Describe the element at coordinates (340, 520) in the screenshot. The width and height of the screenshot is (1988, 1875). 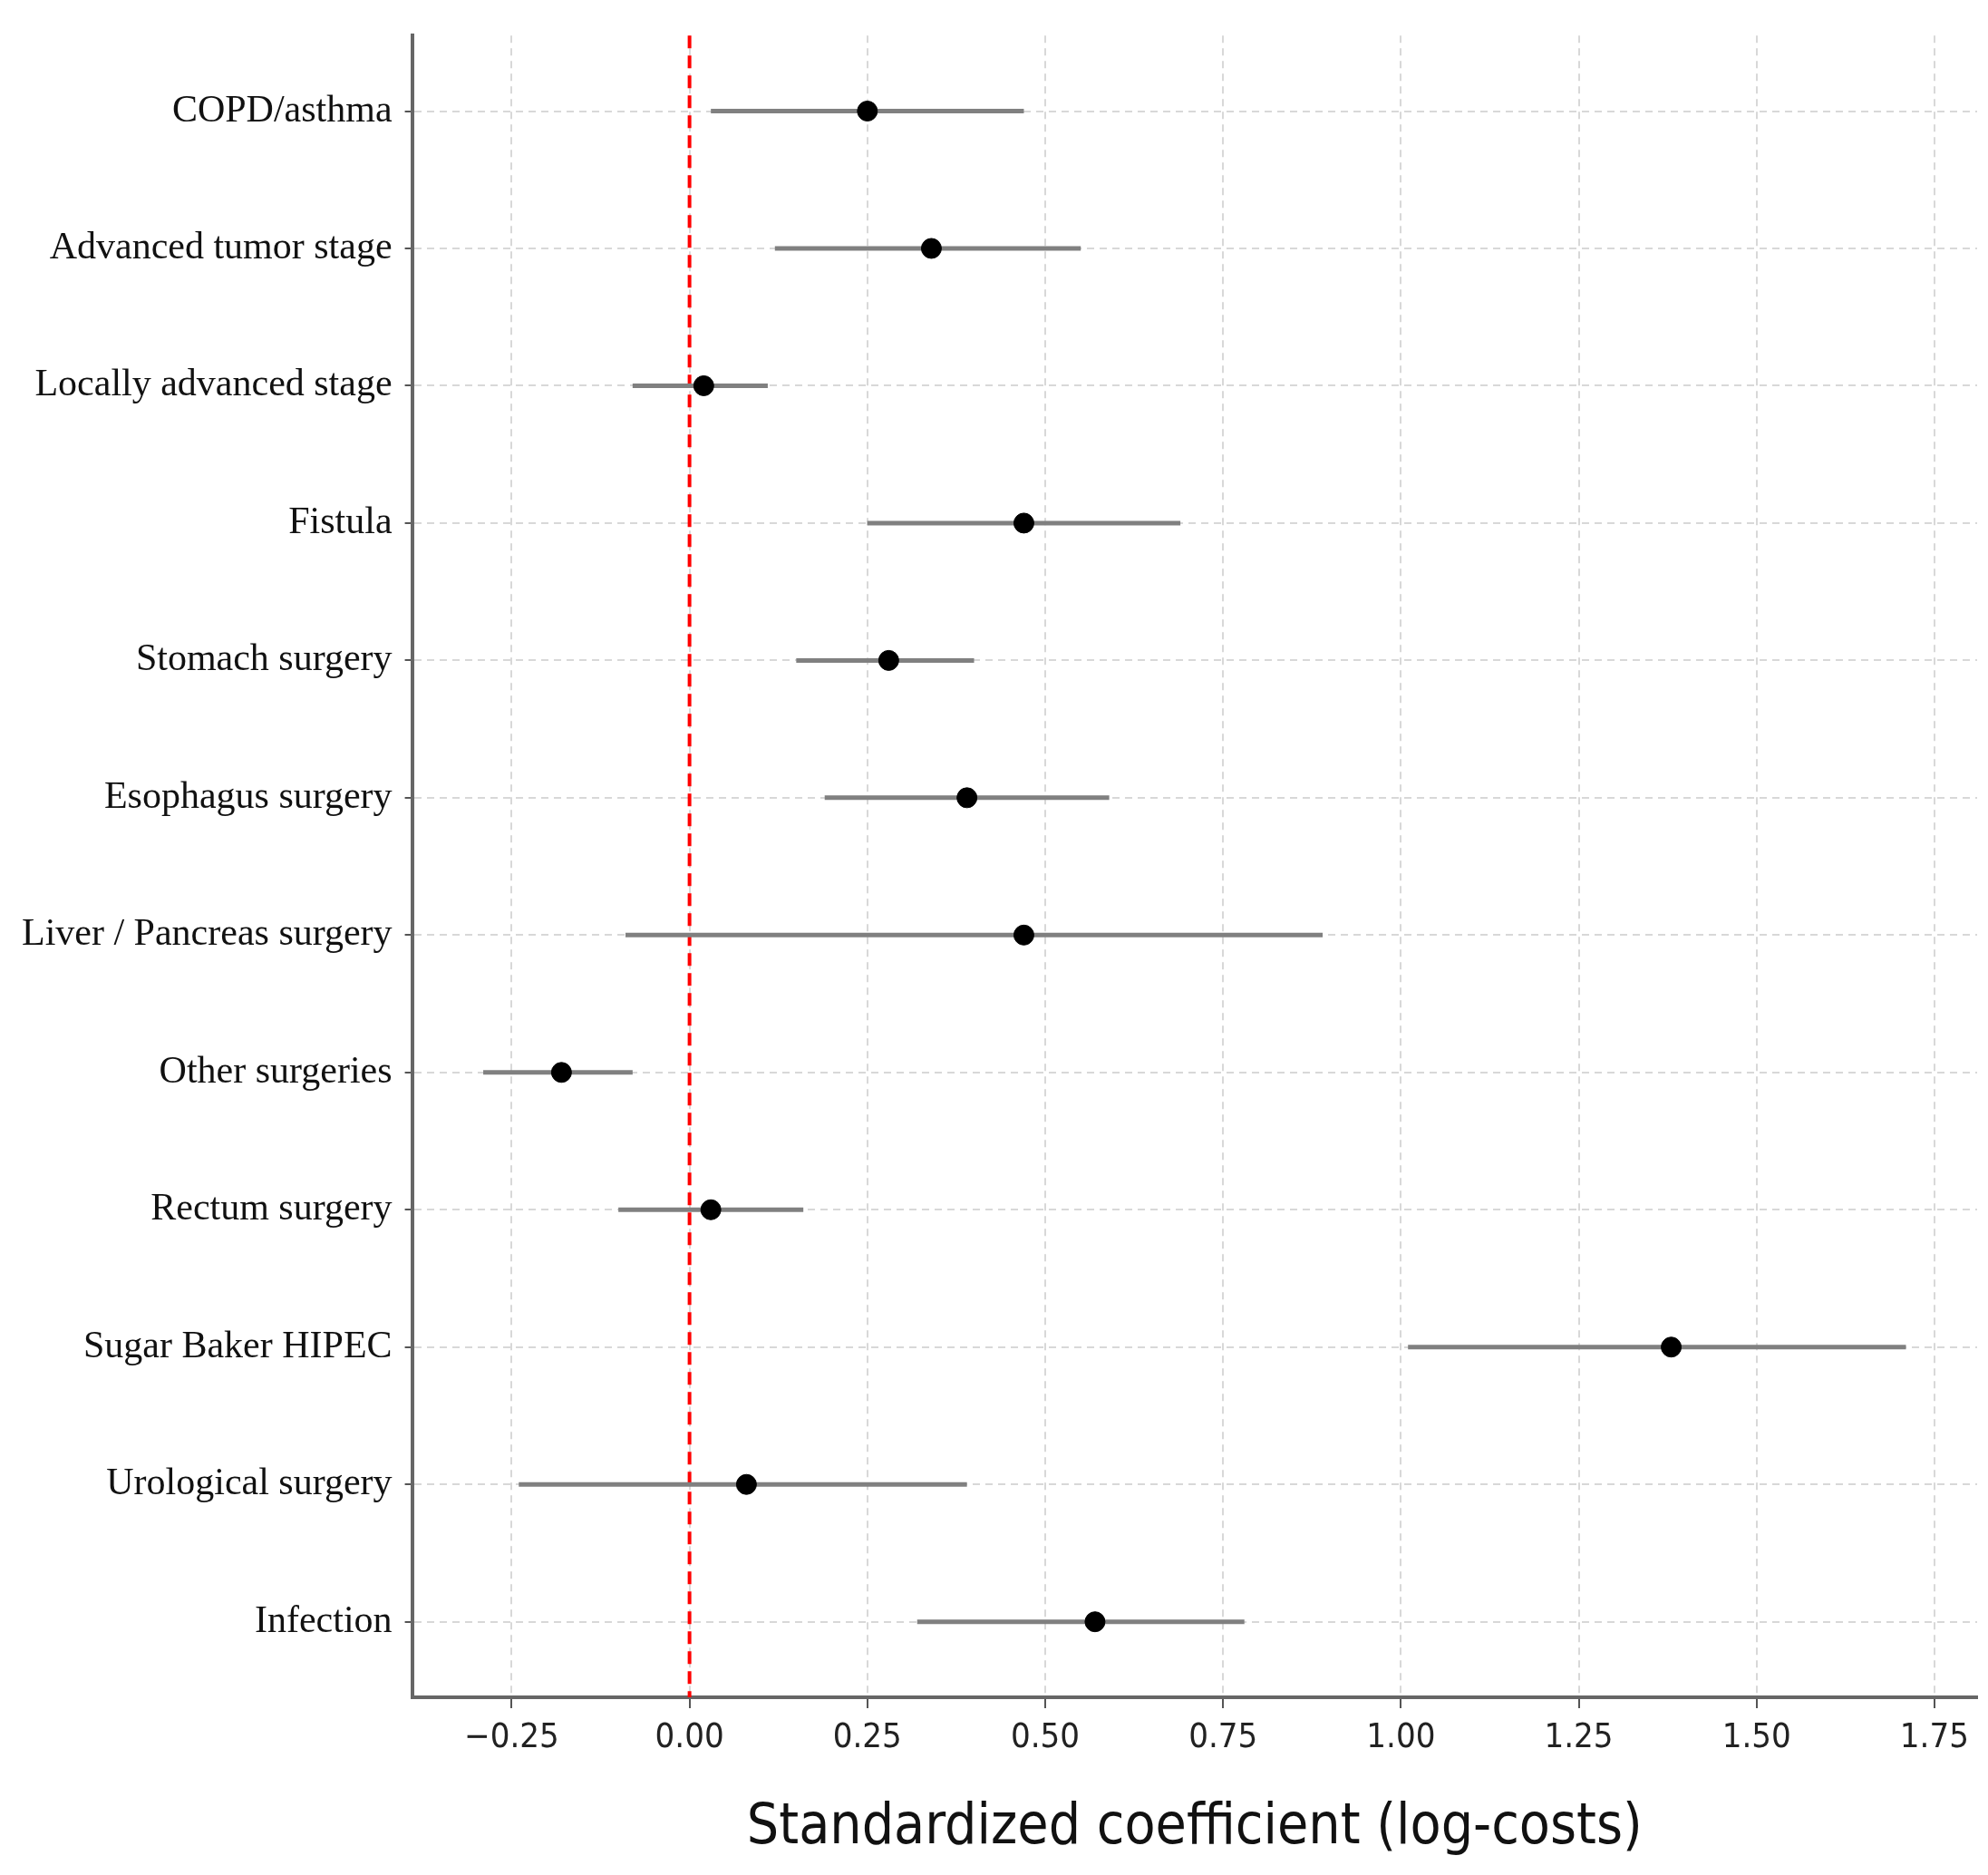
I see `y-tick-label: Fistula` at that location.